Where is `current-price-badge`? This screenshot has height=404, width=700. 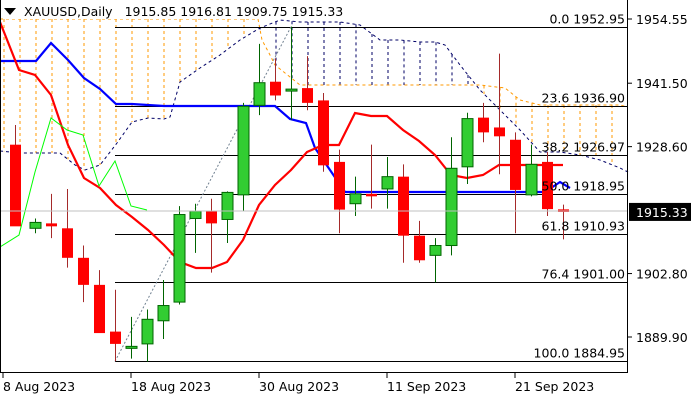 current-price-badge is located at coordinates (660, 211).